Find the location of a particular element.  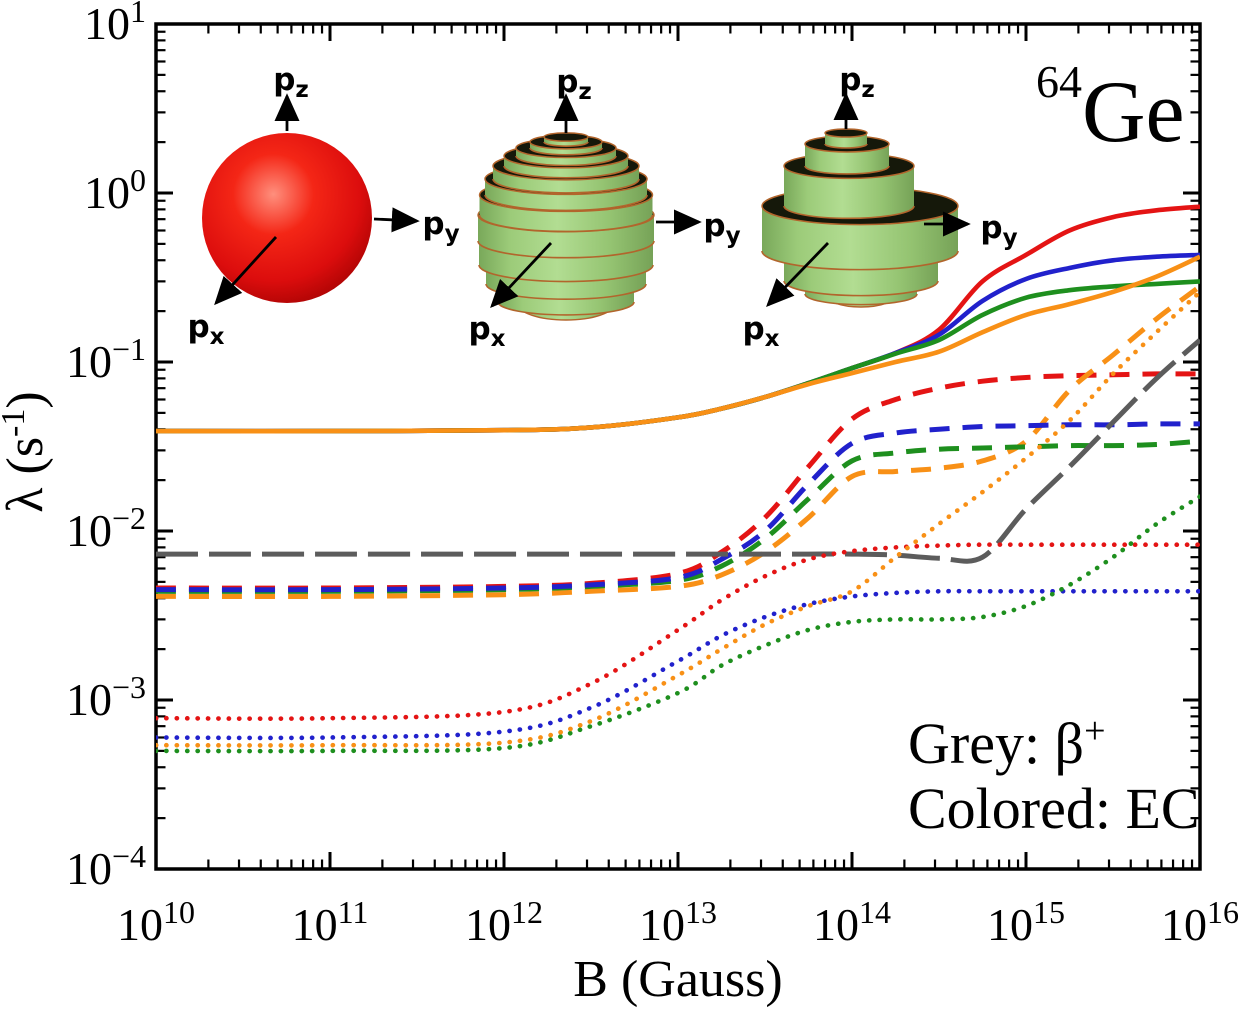

cyl-3-bottom-rim is located at coordinates (860, 260).